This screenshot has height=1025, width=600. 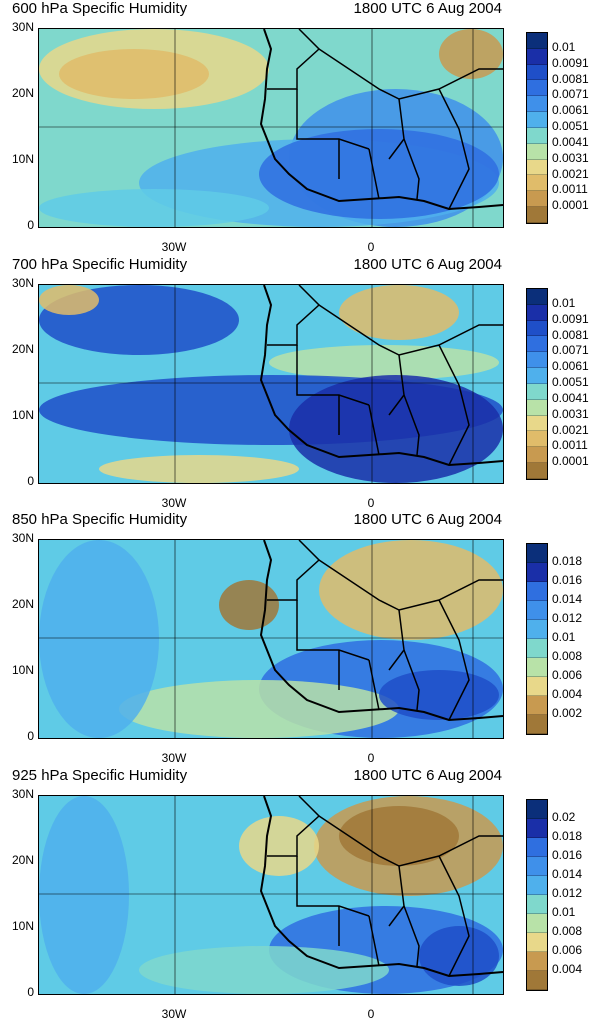 What do you see at coordinates (100, 775) in the screenshot?
I see `panel-title: 925 hPa Specific Humidity` at bounding box center [100, 775].